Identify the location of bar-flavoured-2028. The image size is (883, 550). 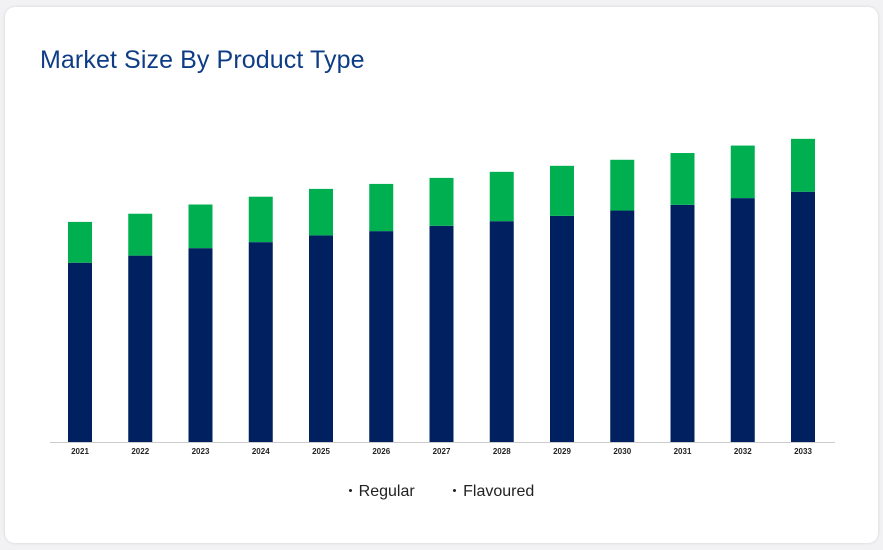
(501, 196).